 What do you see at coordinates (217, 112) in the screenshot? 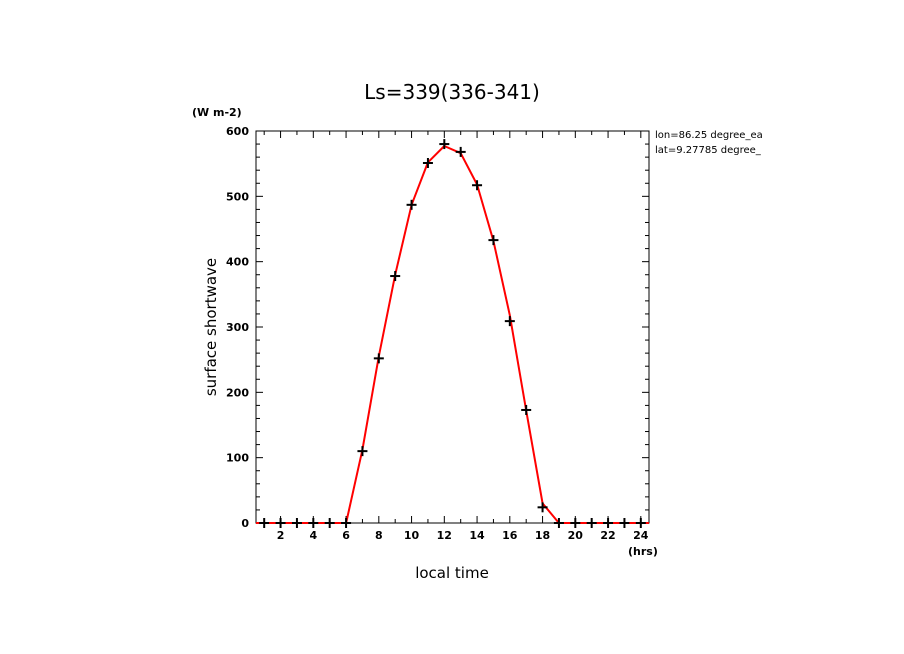
I see `y-unit-label: (W m-2)` at bounding box center [217, 112].